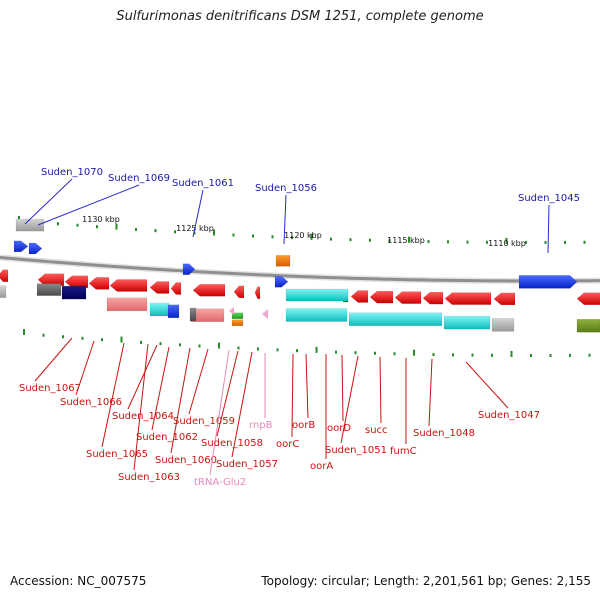 This screenshot has height=600, width=600. Describe the element at coordinates (50, 388) in the screenshot. I see `gene-label-bottom: Suden_1067` at that location.